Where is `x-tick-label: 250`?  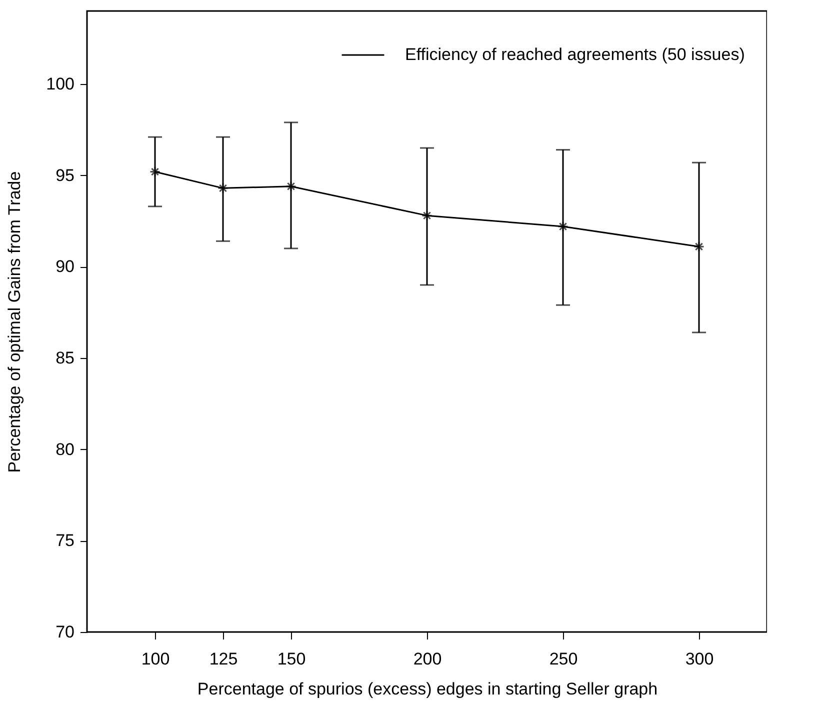 x-tick-label: 250 is located at coordinates (563, 659).